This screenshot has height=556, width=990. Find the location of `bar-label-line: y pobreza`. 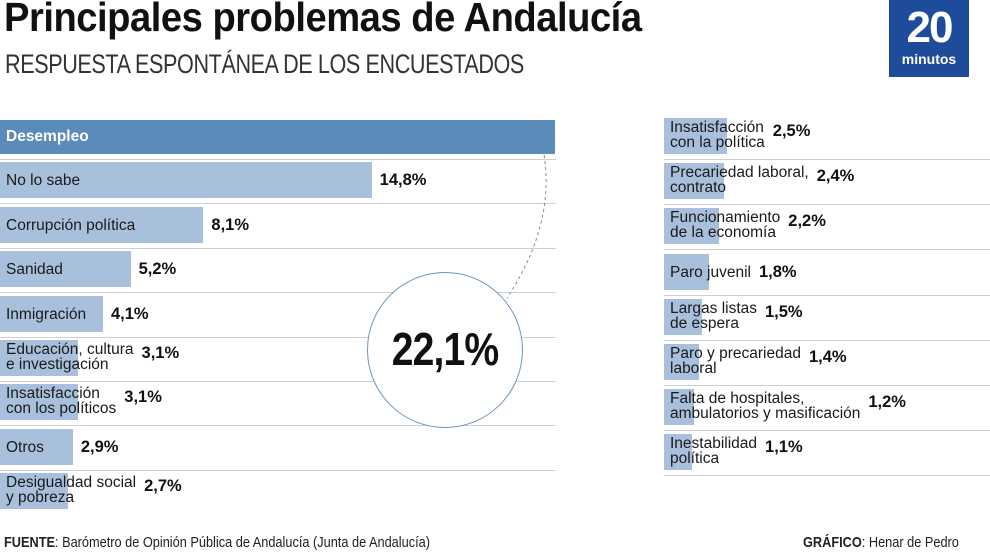

bar-label-line: y pobreza is located at coordinates (40, 498).